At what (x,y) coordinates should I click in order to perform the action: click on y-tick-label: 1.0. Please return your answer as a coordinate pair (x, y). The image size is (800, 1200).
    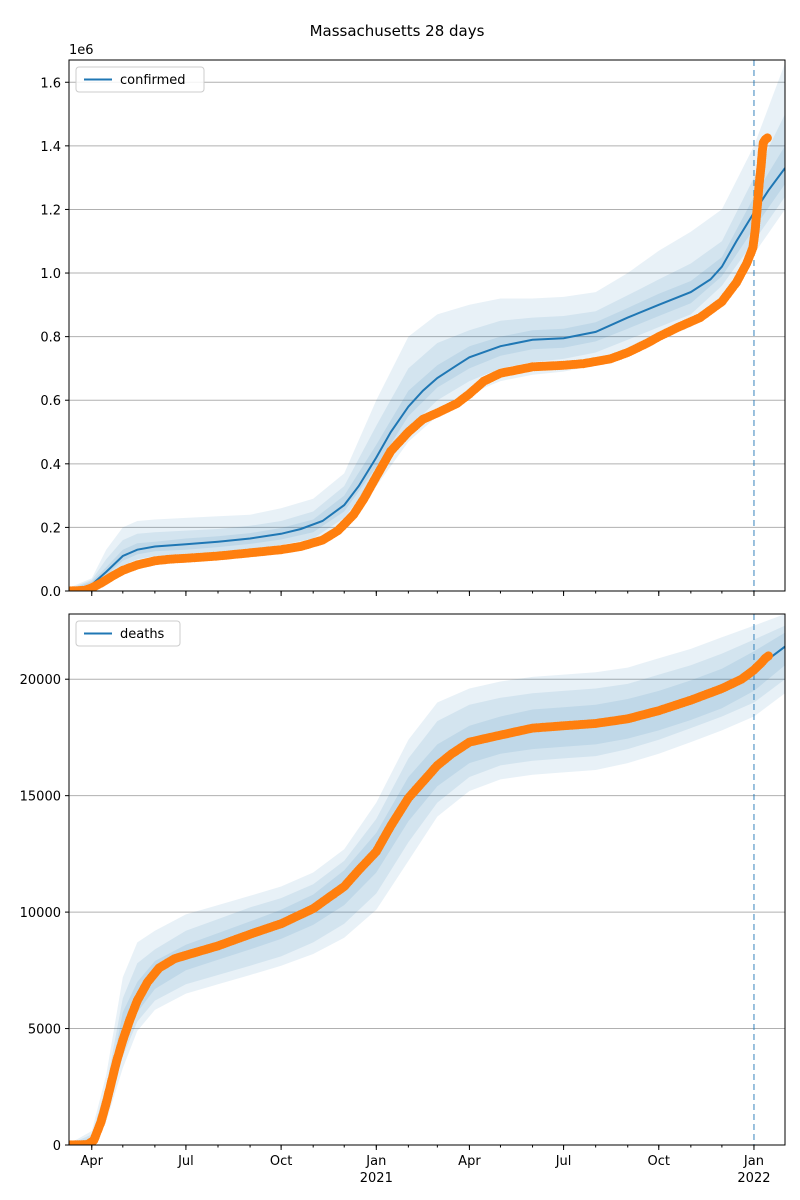
    Looking at the image, I should click on (50, 274).